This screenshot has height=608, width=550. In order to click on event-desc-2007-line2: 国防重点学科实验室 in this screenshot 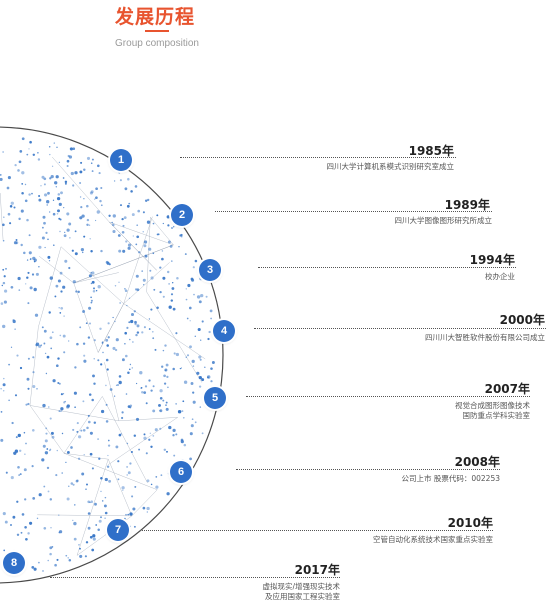, I will do `click(496, 415)`.